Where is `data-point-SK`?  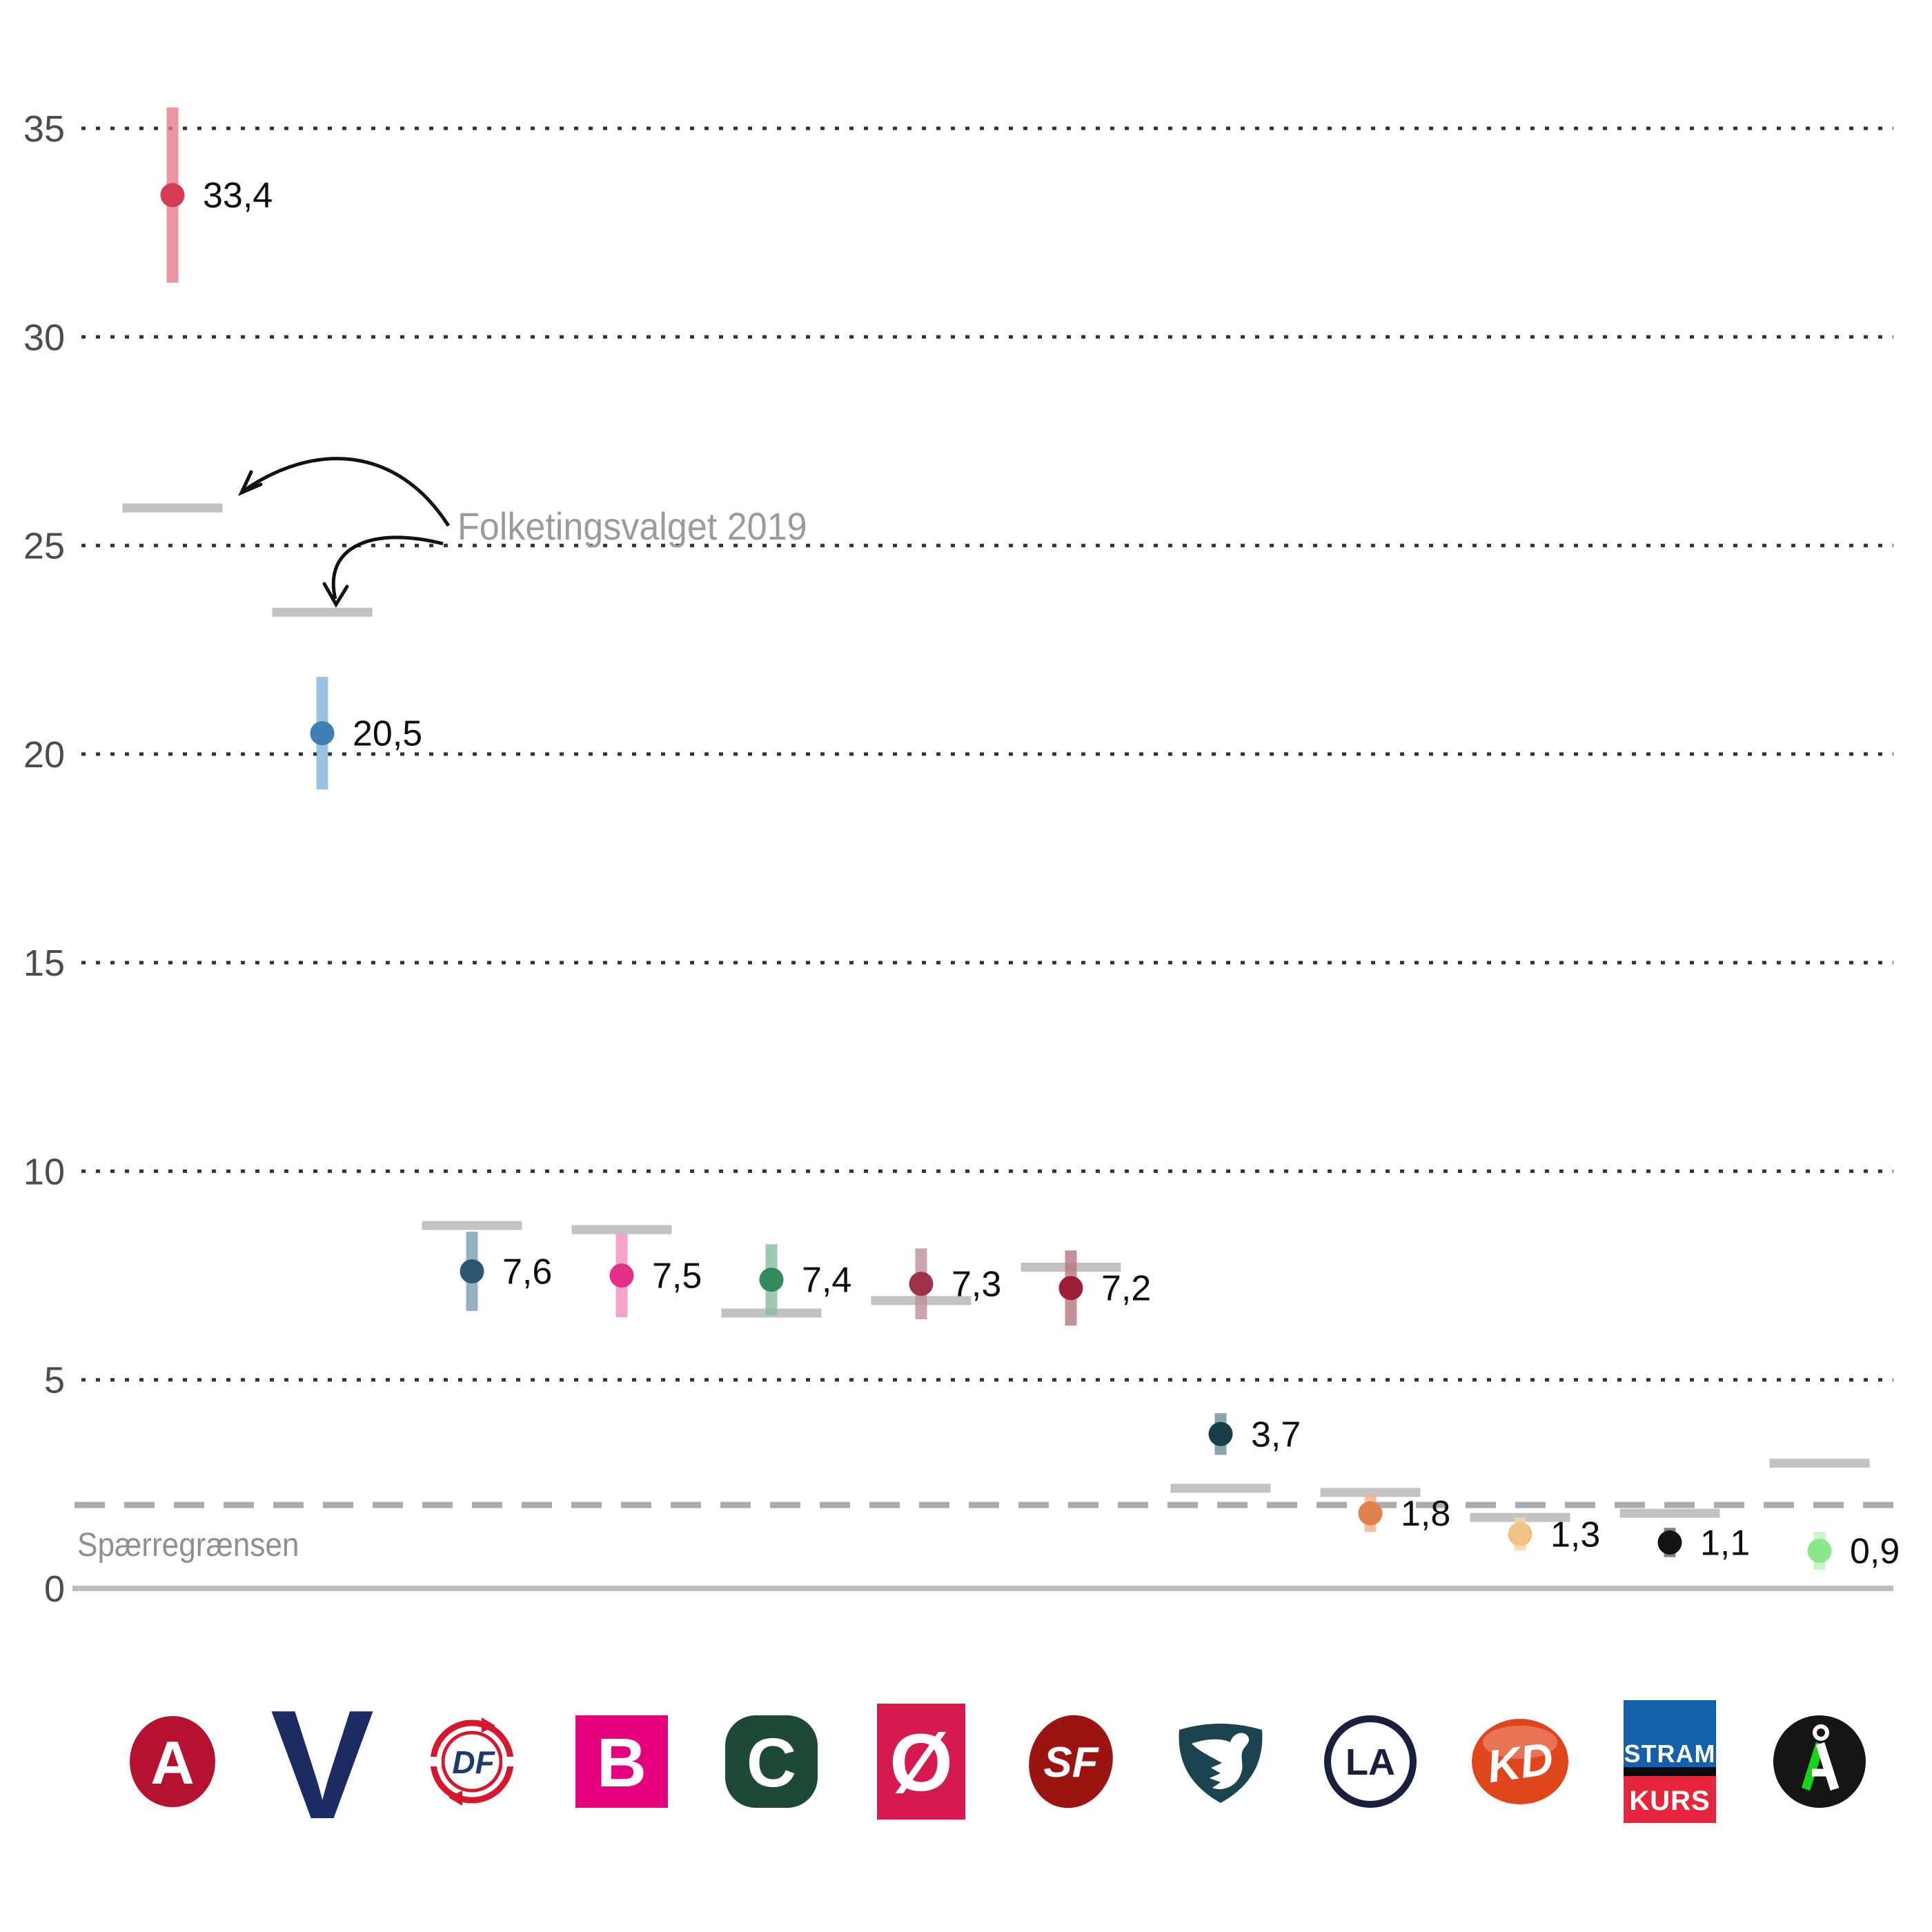
data-point-SK is located at coordinates (1669, 1542).